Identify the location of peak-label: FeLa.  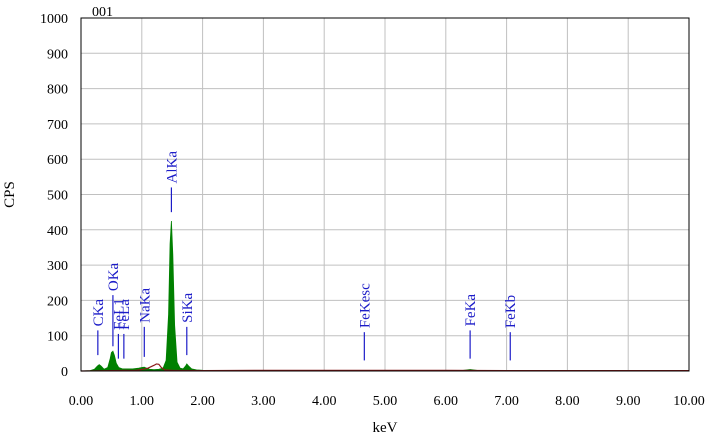
(125, 314).